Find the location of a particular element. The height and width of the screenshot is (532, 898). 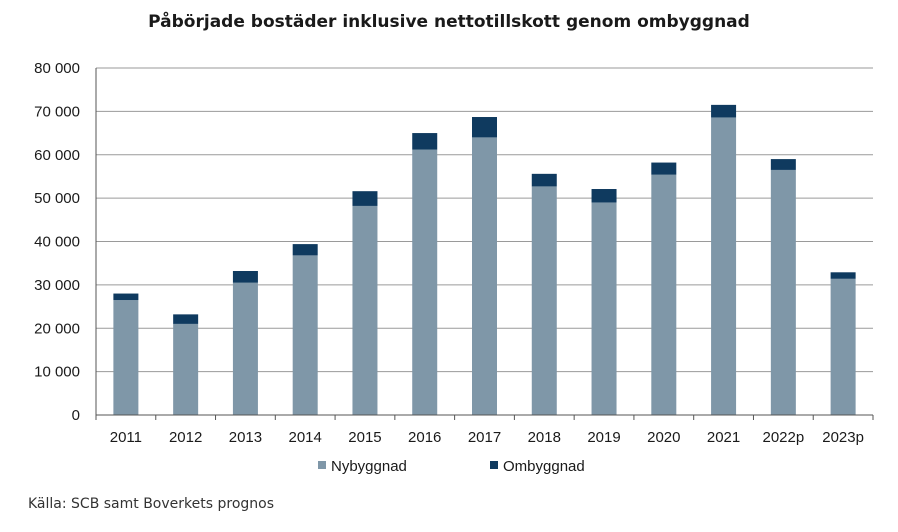

x-tick-label: 2022p is located at coordinates (783, 437).